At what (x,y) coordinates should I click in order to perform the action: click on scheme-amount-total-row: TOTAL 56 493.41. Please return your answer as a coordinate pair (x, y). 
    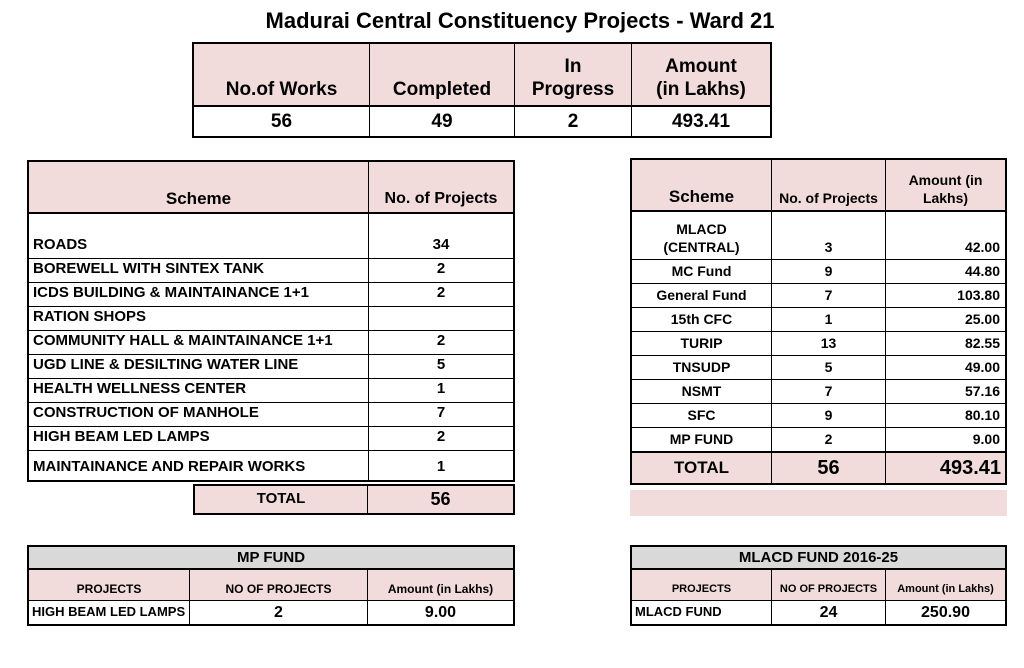
    Looking at the image, I should click on (818, 467).